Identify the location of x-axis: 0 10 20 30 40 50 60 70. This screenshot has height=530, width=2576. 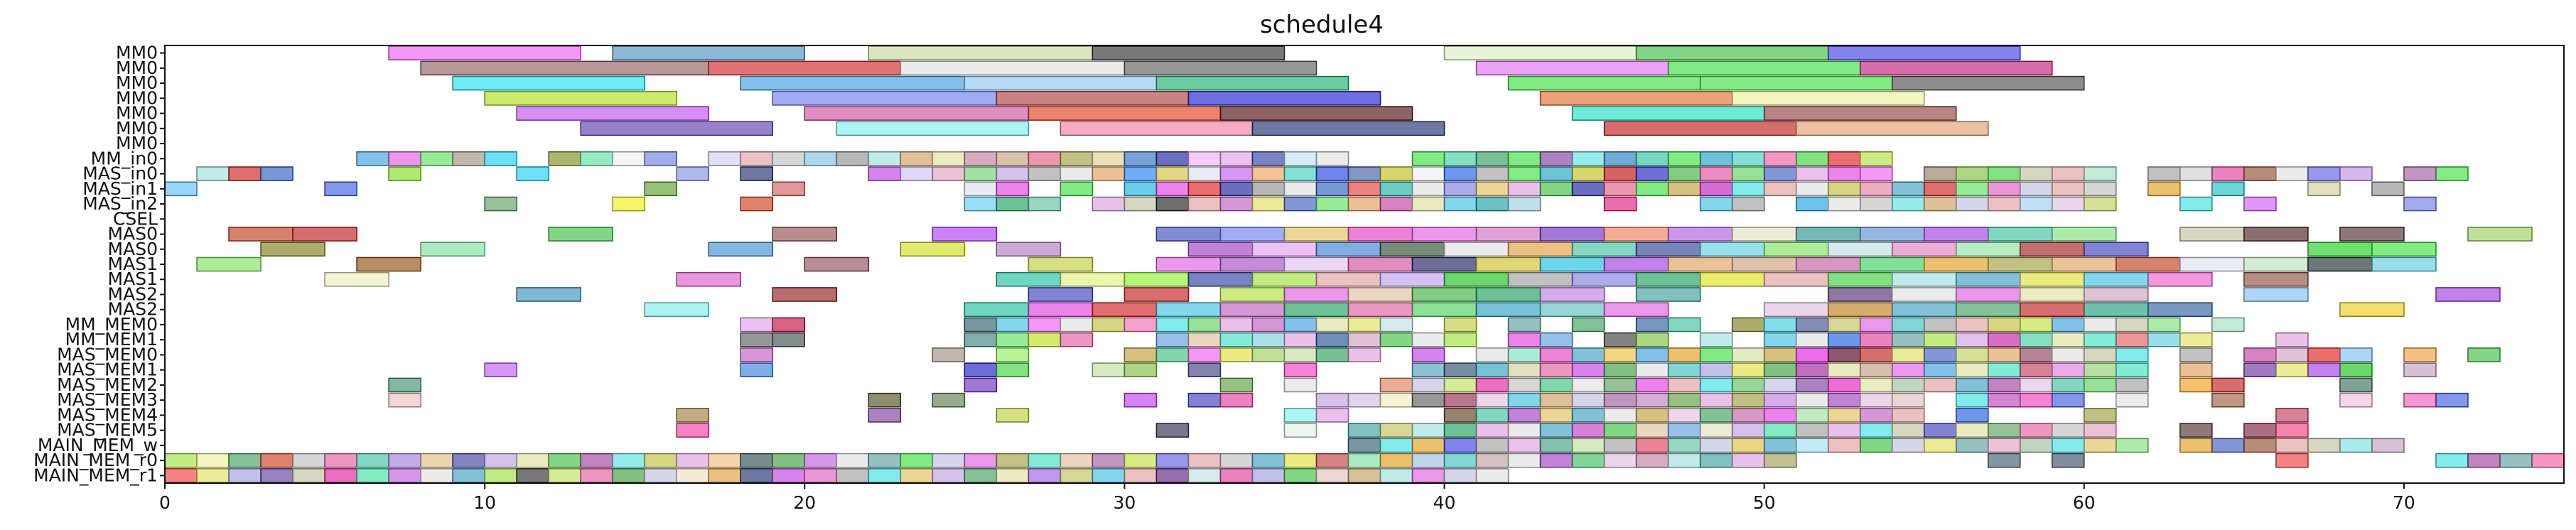
(1287, 498).